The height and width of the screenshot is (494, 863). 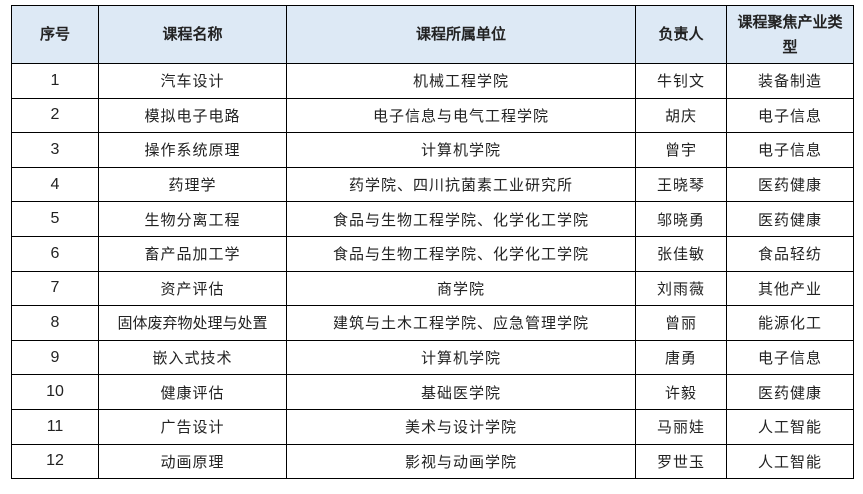 I want to click on cell-col-department: 药学院、四川抗菌素工业研究所, so click(x=461, y=184).